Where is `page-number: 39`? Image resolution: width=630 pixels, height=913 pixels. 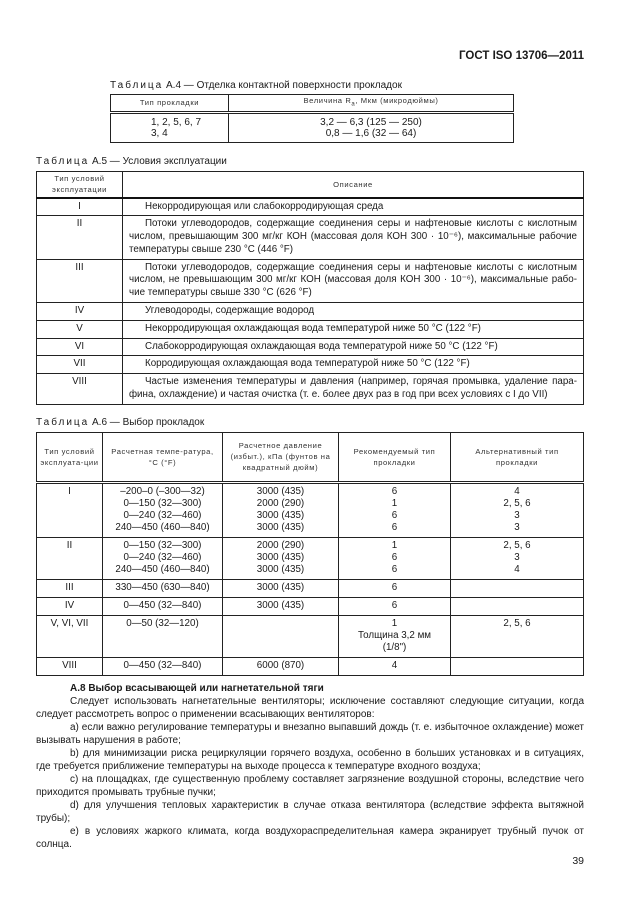 page-number: 39 is located at coordinates (578, 860).